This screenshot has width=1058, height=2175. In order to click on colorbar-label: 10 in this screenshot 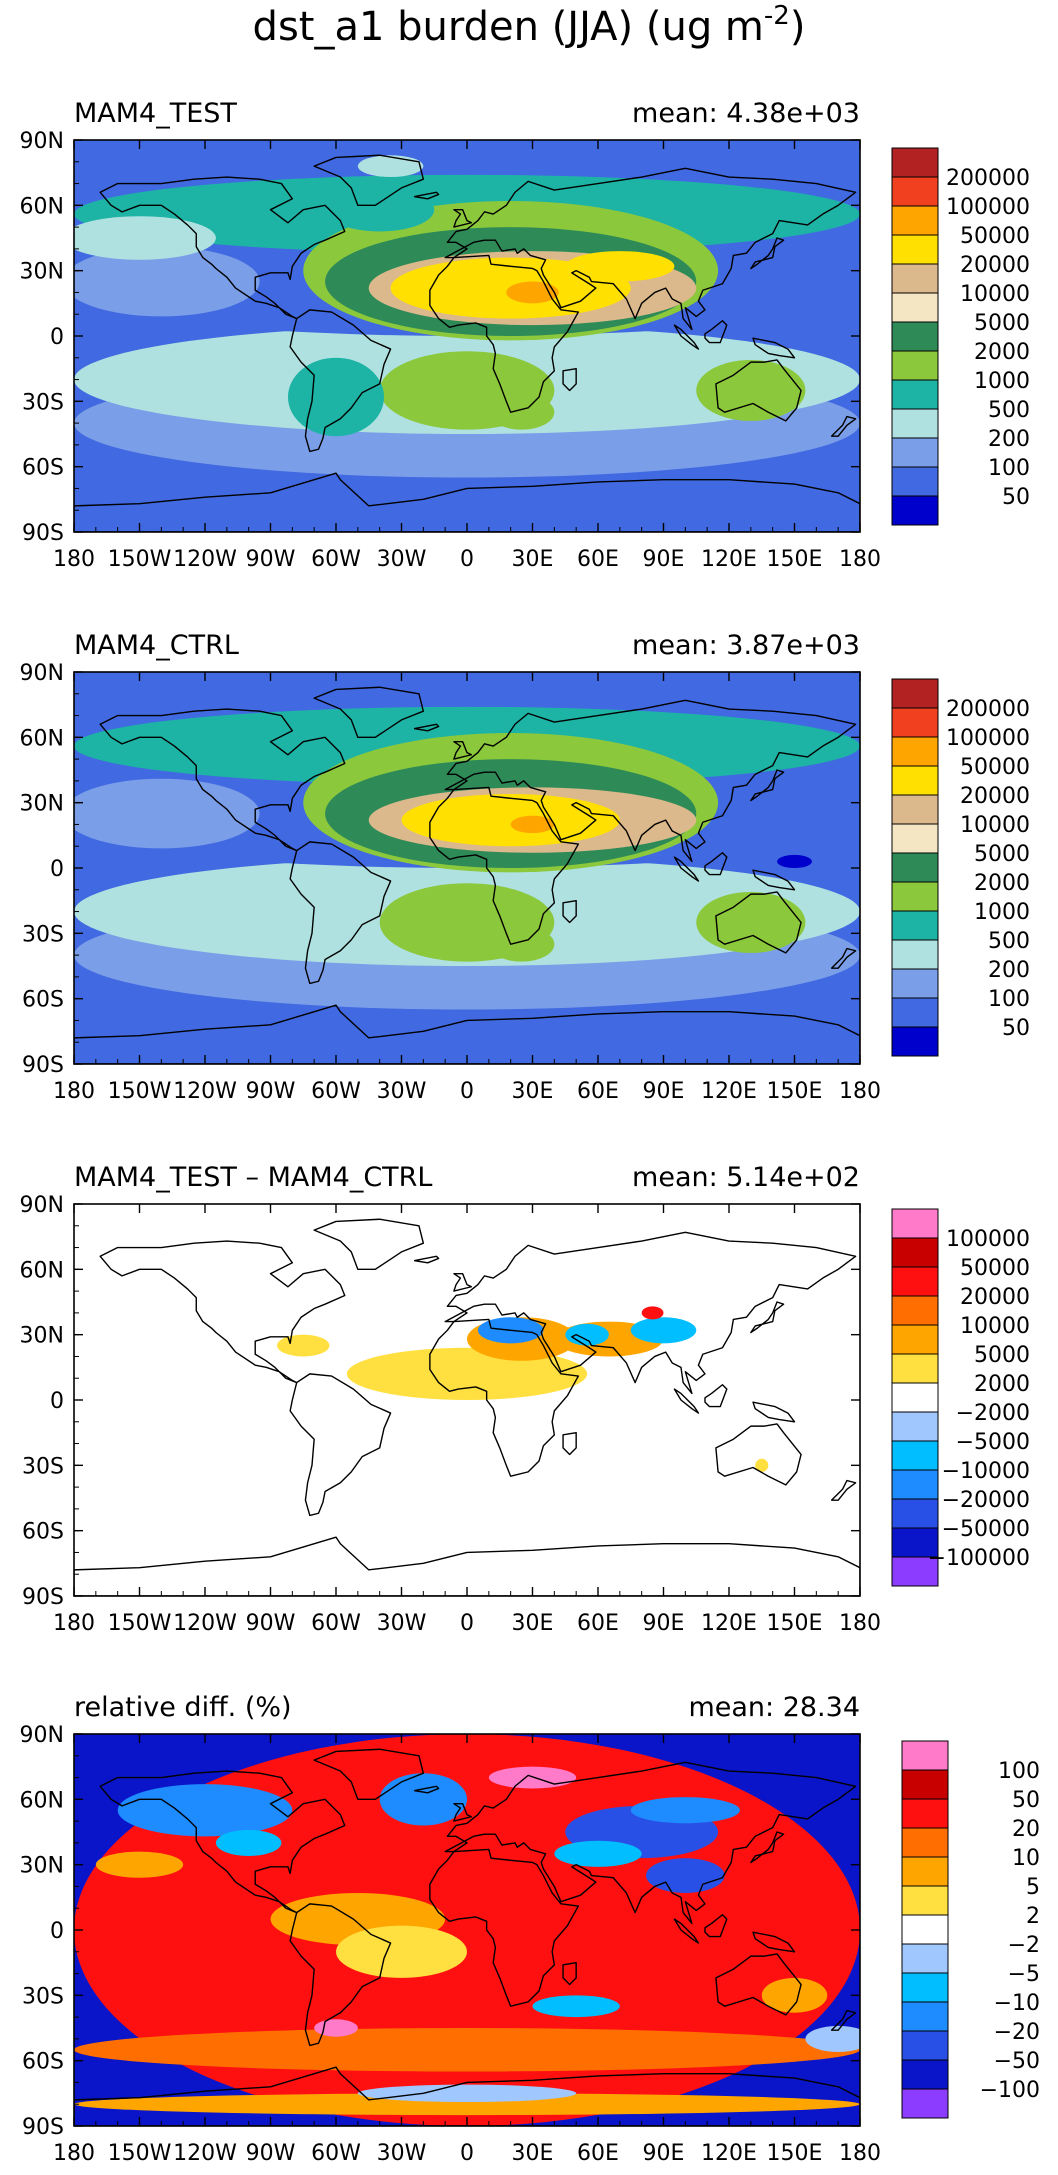, I will do `click(1026, 1858)`.